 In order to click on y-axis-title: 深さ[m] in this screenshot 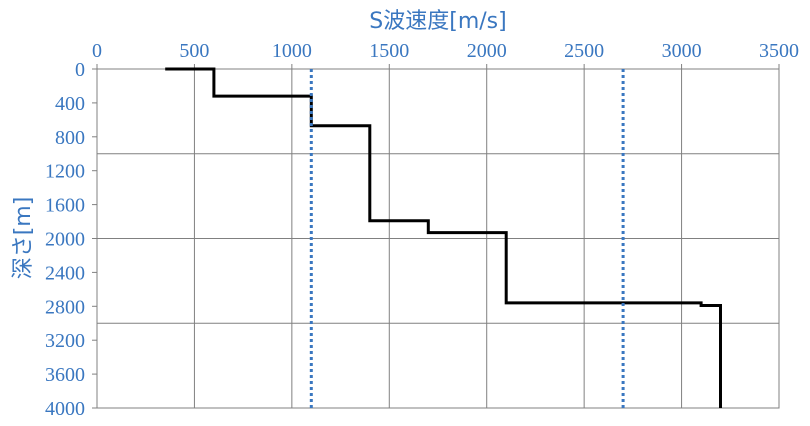, I will do `click(23, 238)`.